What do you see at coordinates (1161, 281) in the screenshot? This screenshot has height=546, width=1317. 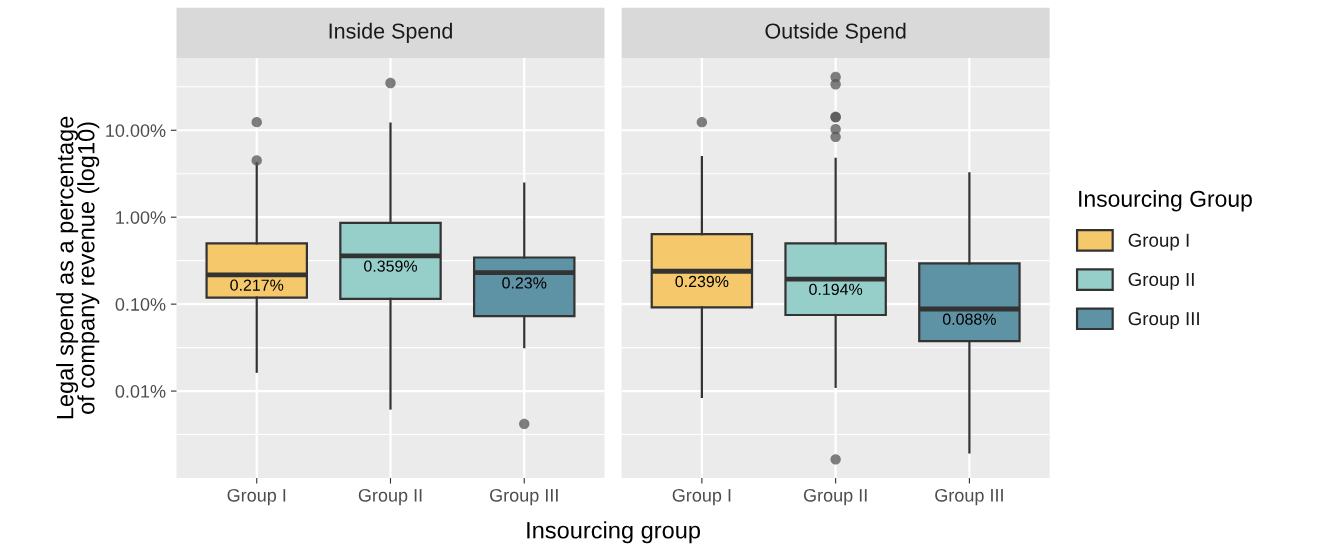 I see `legend-label: Group II` at bounding box center [1161, 281].